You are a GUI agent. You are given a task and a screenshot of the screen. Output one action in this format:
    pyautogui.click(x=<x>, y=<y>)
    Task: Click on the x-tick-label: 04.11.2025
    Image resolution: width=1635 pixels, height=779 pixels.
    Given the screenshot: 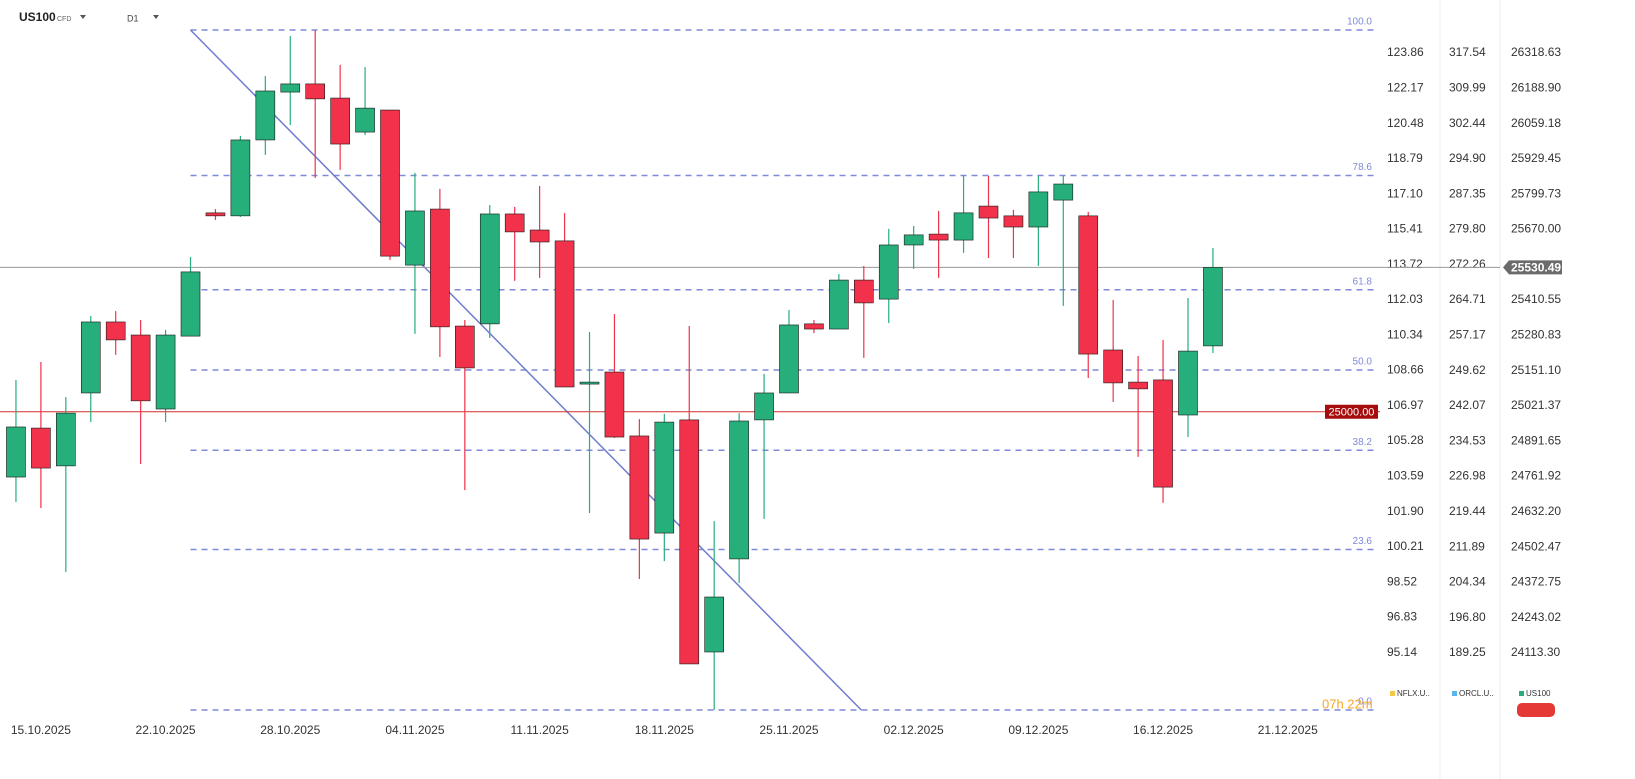 What is the action you would take?
    pyautogui.click(x=414, y=730)
    